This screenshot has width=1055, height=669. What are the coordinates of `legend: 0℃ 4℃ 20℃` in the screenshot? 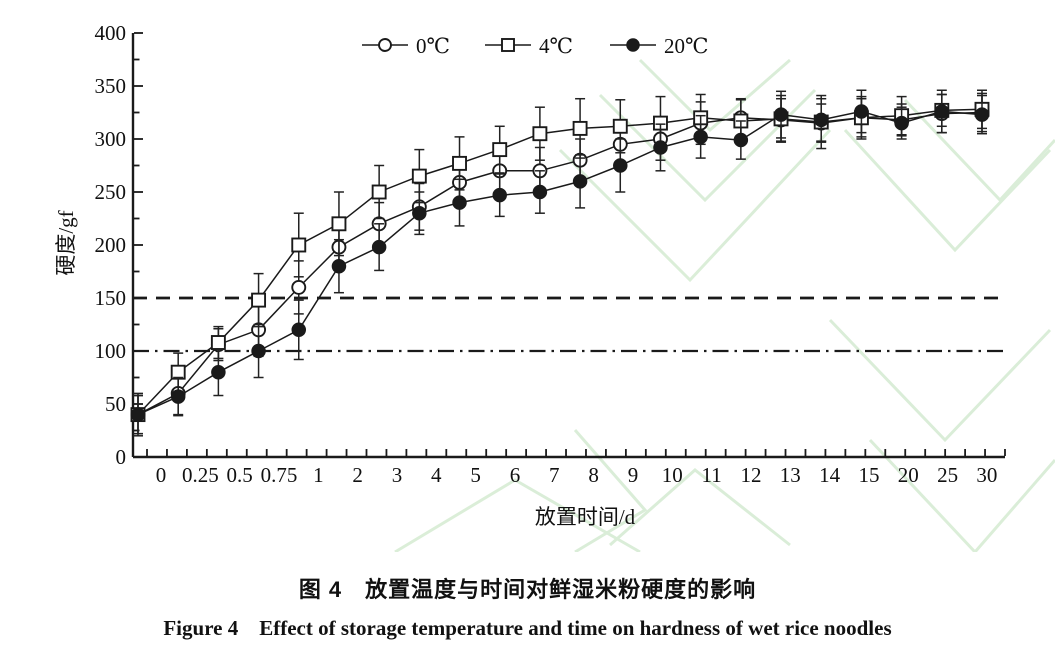 It's located at (535, 46).